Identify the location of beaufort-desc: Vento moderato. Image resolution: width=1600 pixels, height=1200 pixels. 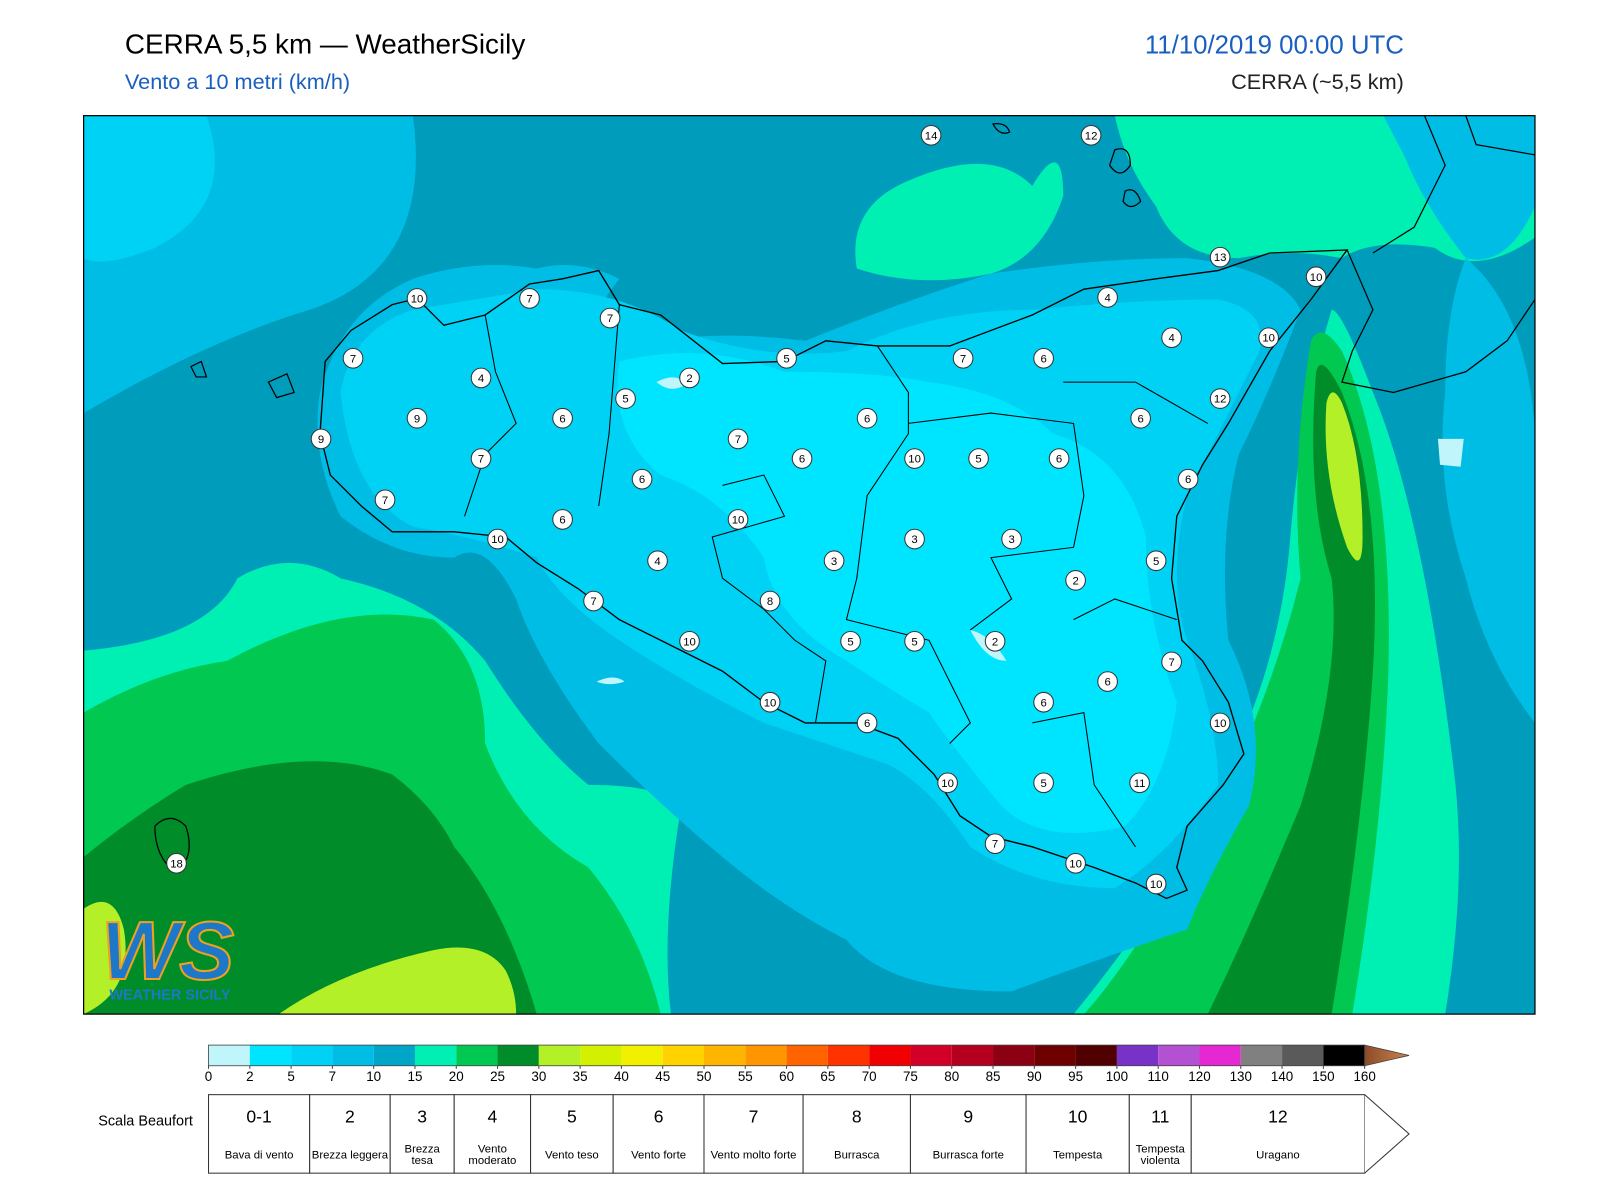
(492, 1155).